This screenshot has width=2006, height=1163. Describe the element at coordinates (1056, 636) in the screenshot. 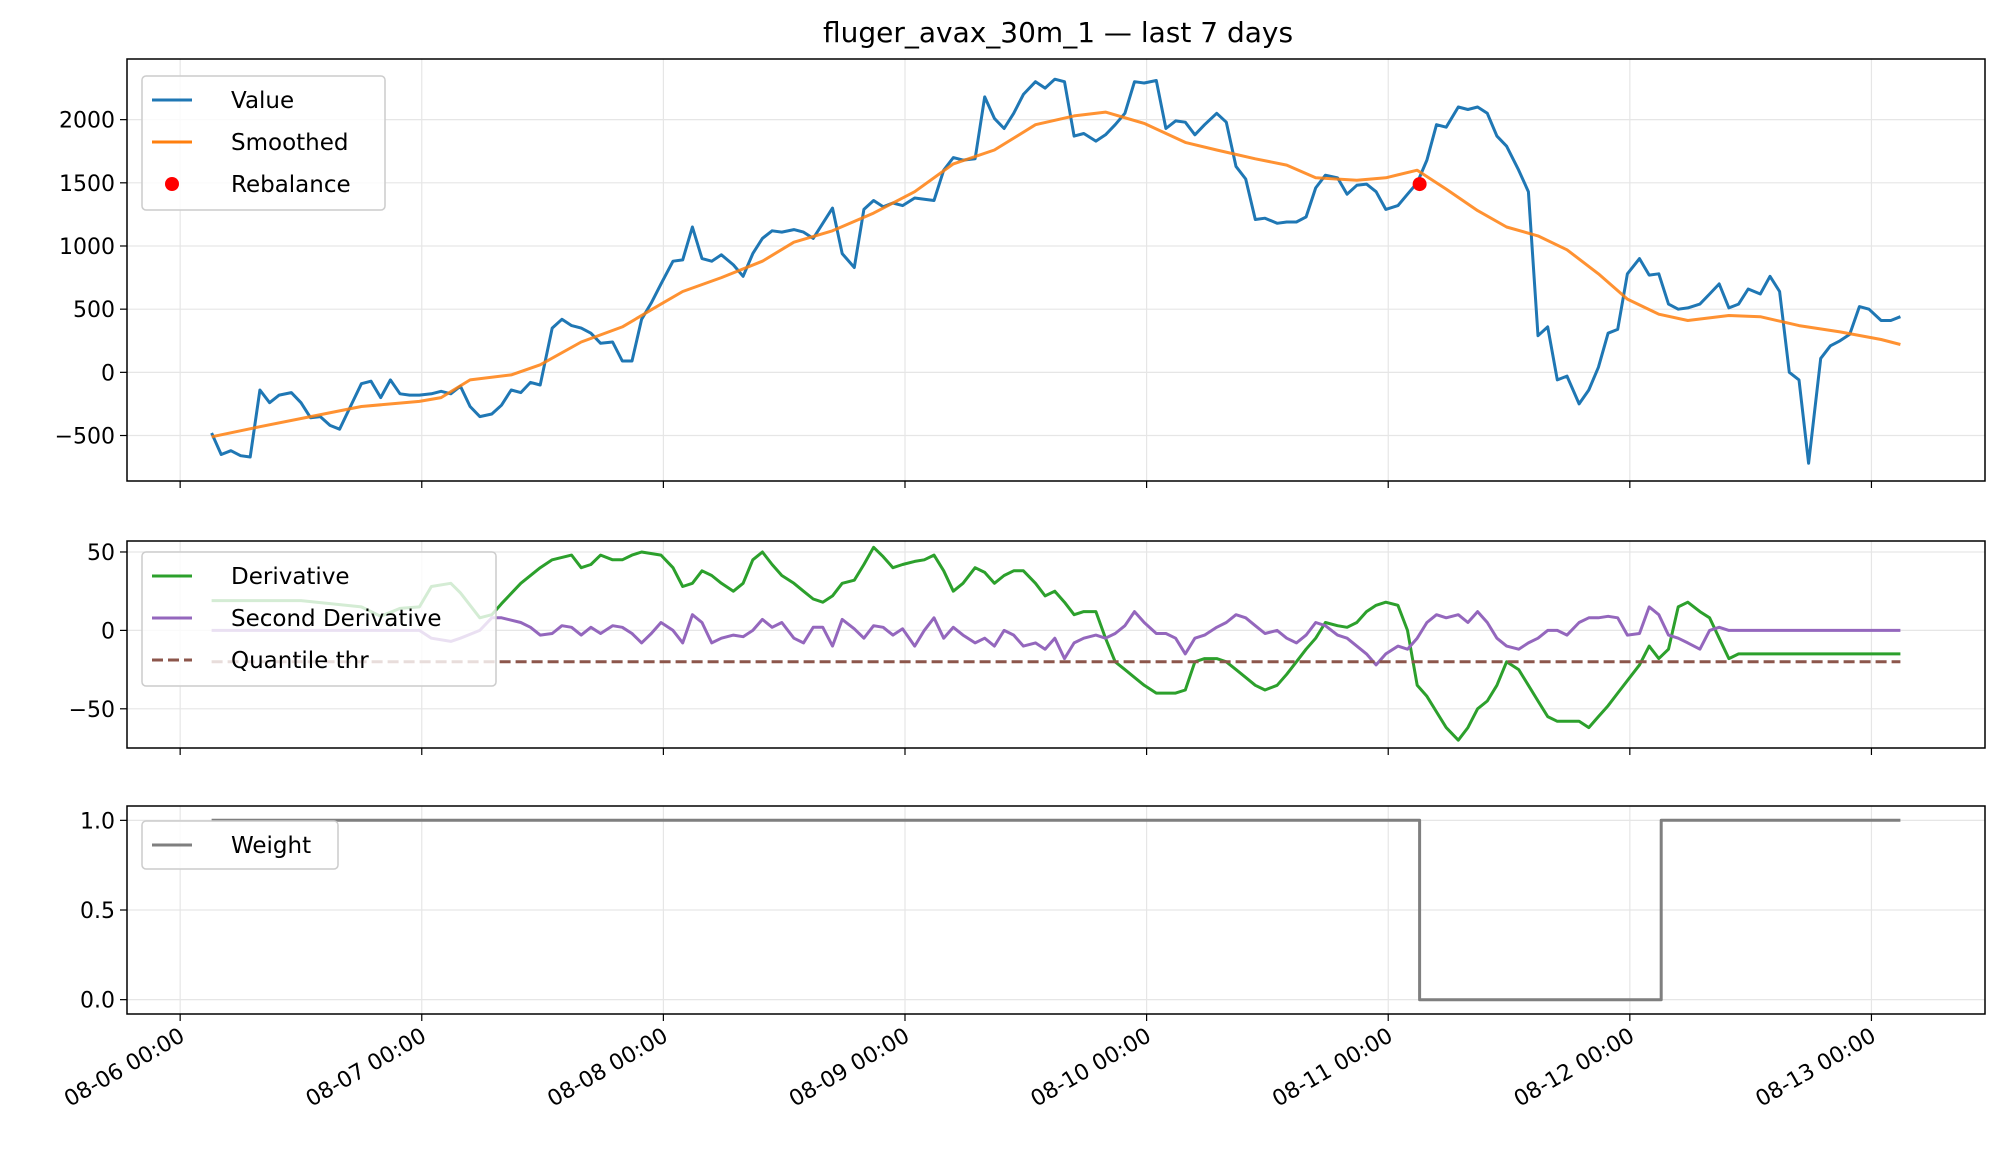

I see `series-line-second-derivative` at that location.